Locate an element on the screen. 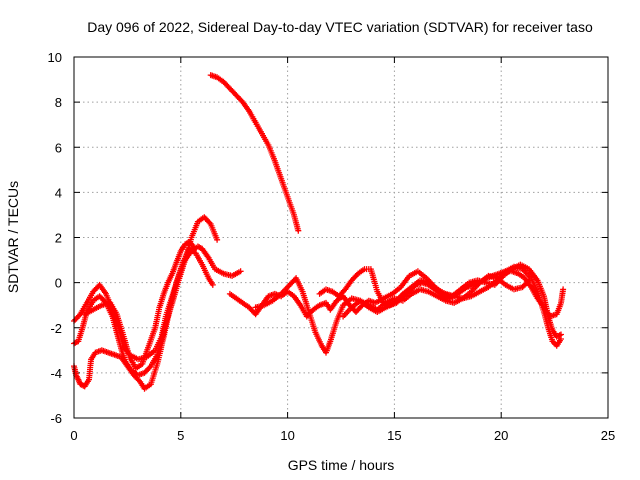 The height and width of the screenshot is (480, 640). x-tick-label: 20 is located at coordinates (501, 435).